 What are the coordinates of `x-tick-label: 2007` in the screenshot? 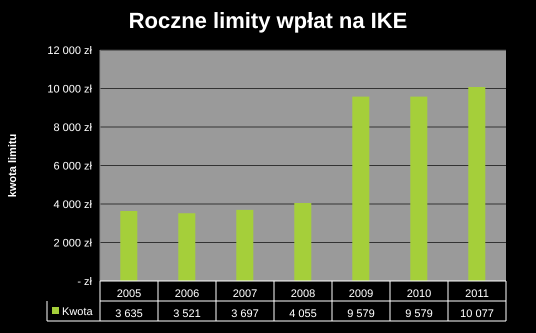 It's located at (245, 294).